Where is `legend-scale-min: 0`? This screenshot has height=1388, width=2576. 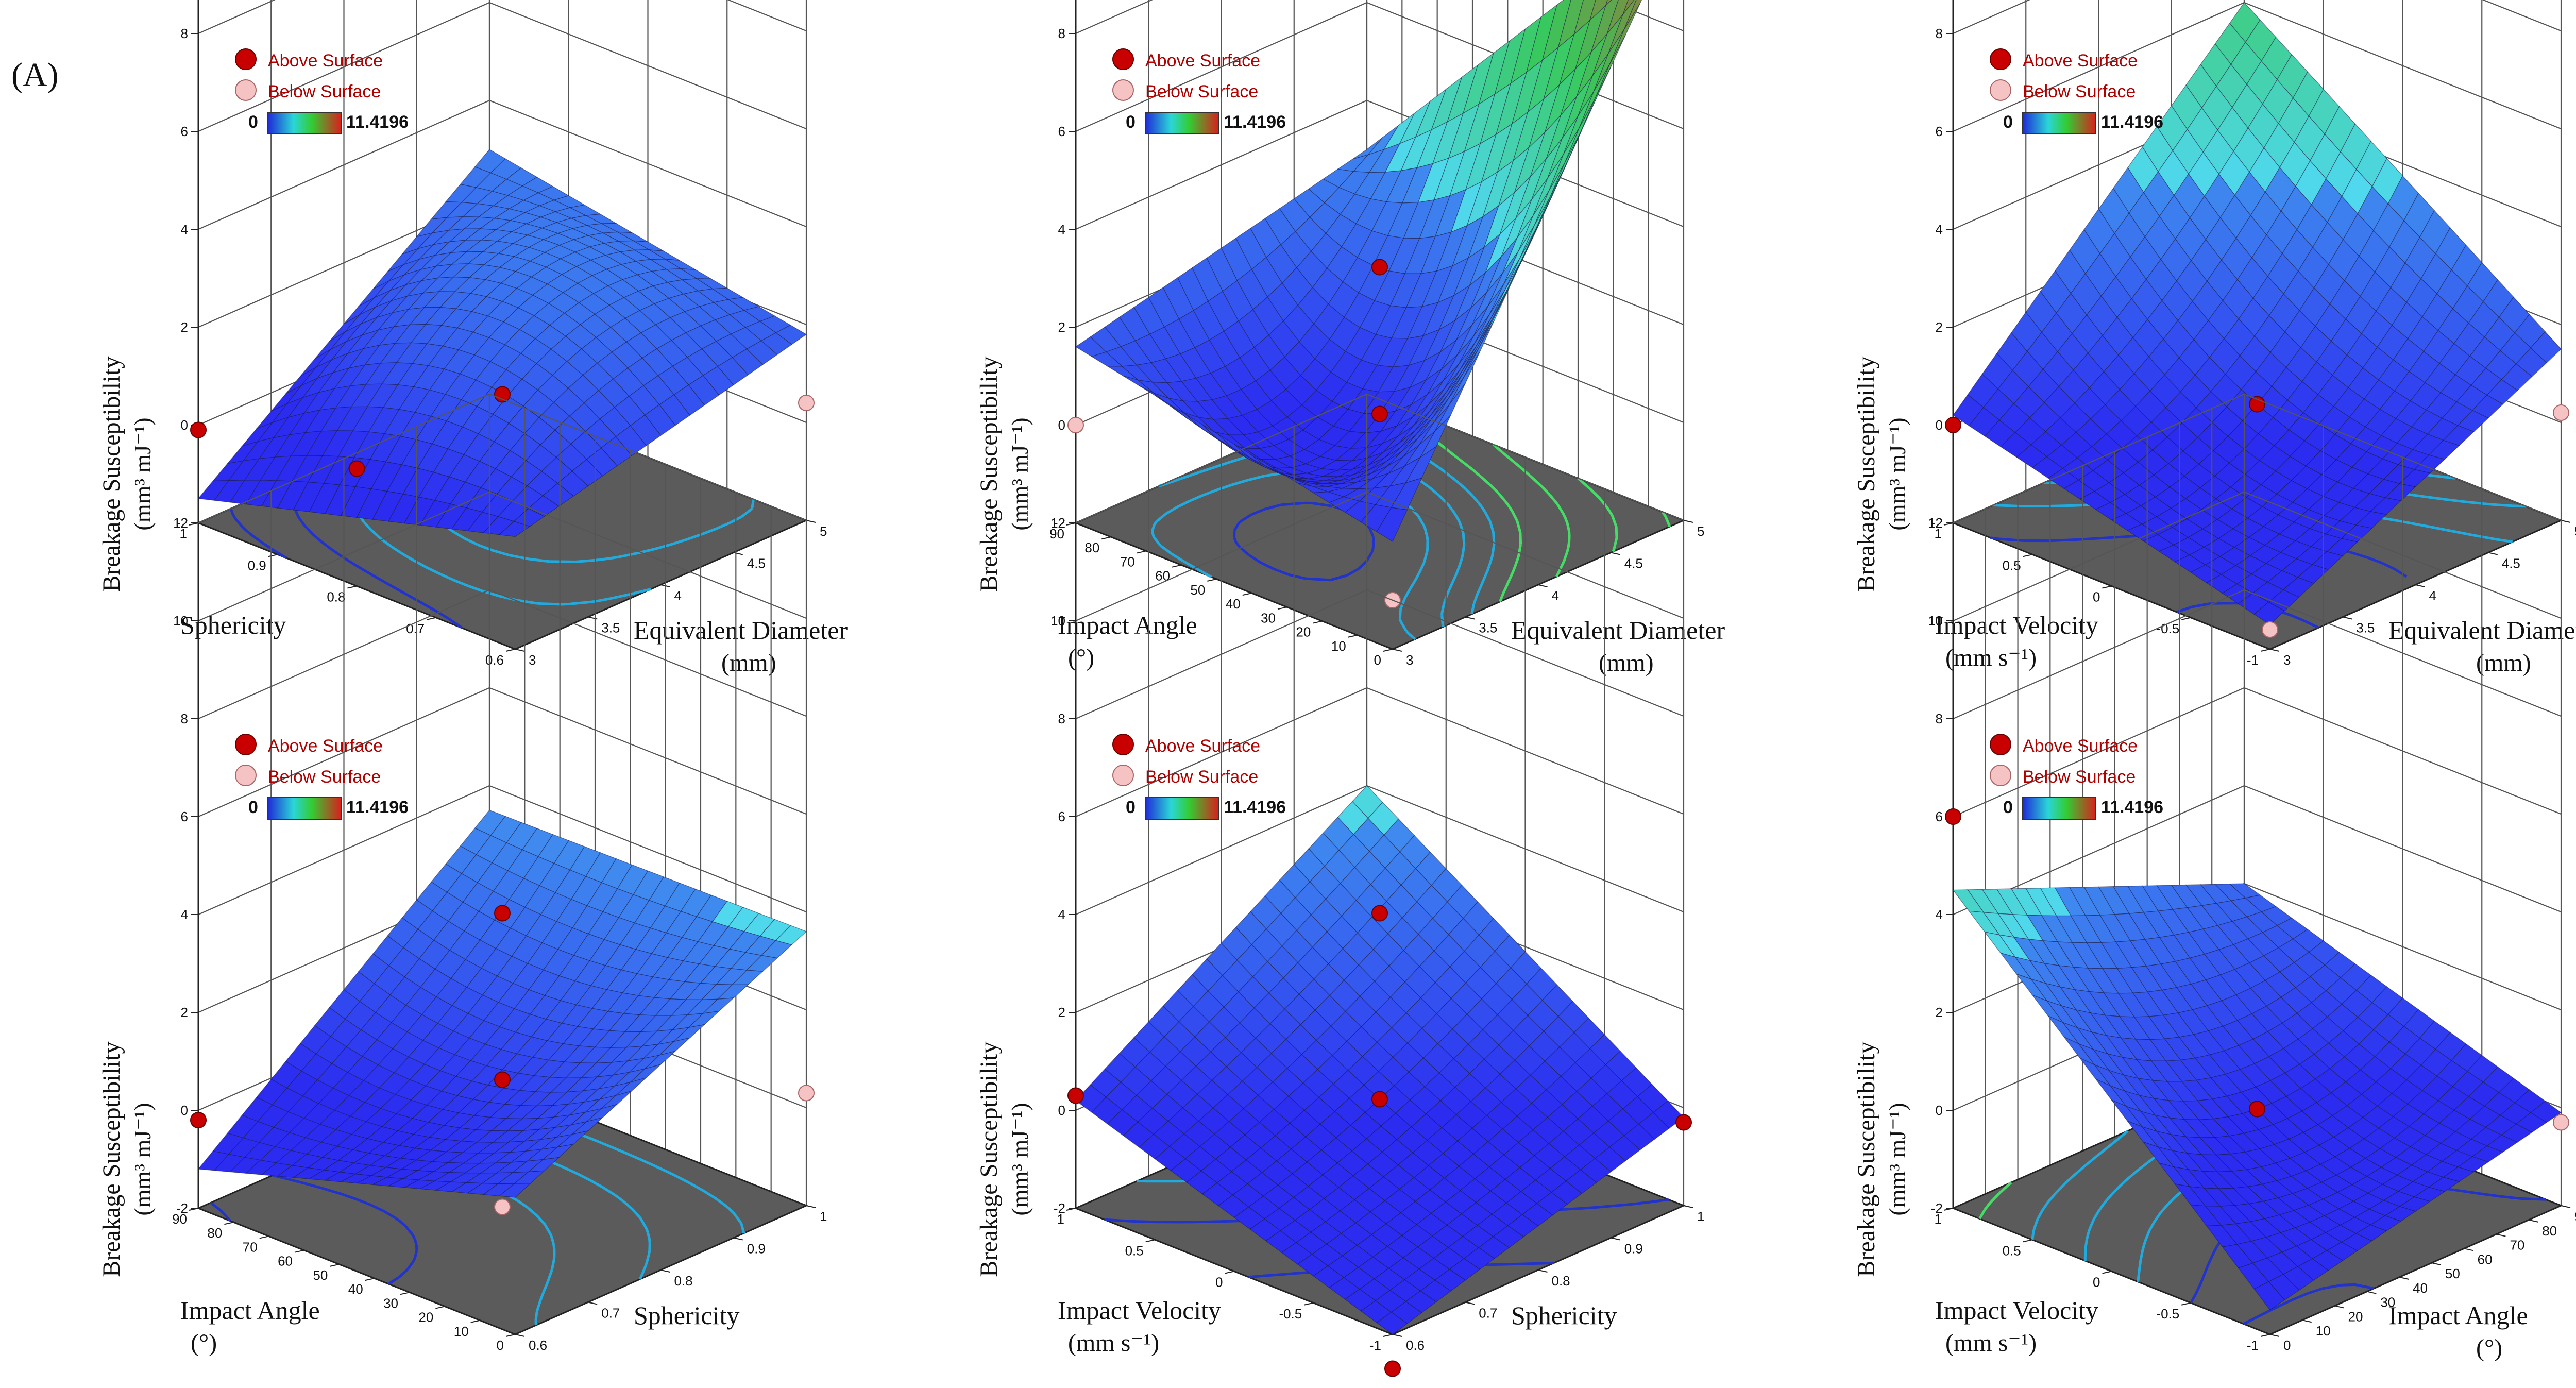 legend-scale-min: 0 is located at coordinates (253, 122).